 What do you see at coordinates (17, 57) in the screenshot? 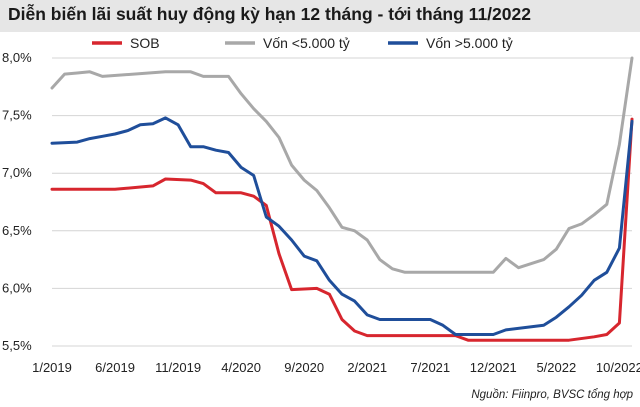
I see `y-tick-label: 8,0%` at bounding box center [17, 57].